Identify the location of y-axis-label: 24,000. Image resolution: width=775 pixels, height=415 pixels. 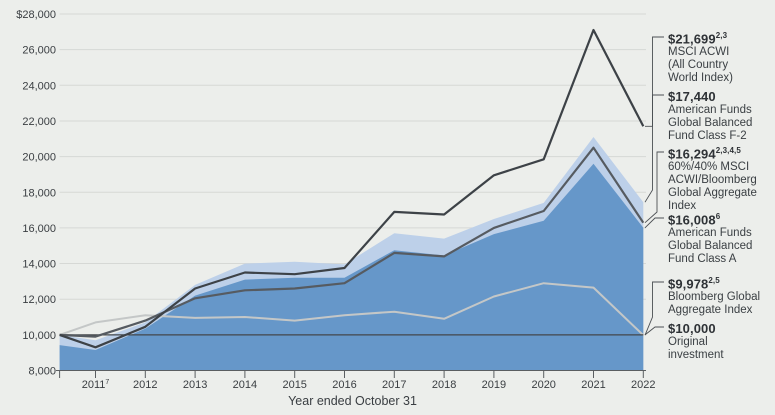
(39, 86).